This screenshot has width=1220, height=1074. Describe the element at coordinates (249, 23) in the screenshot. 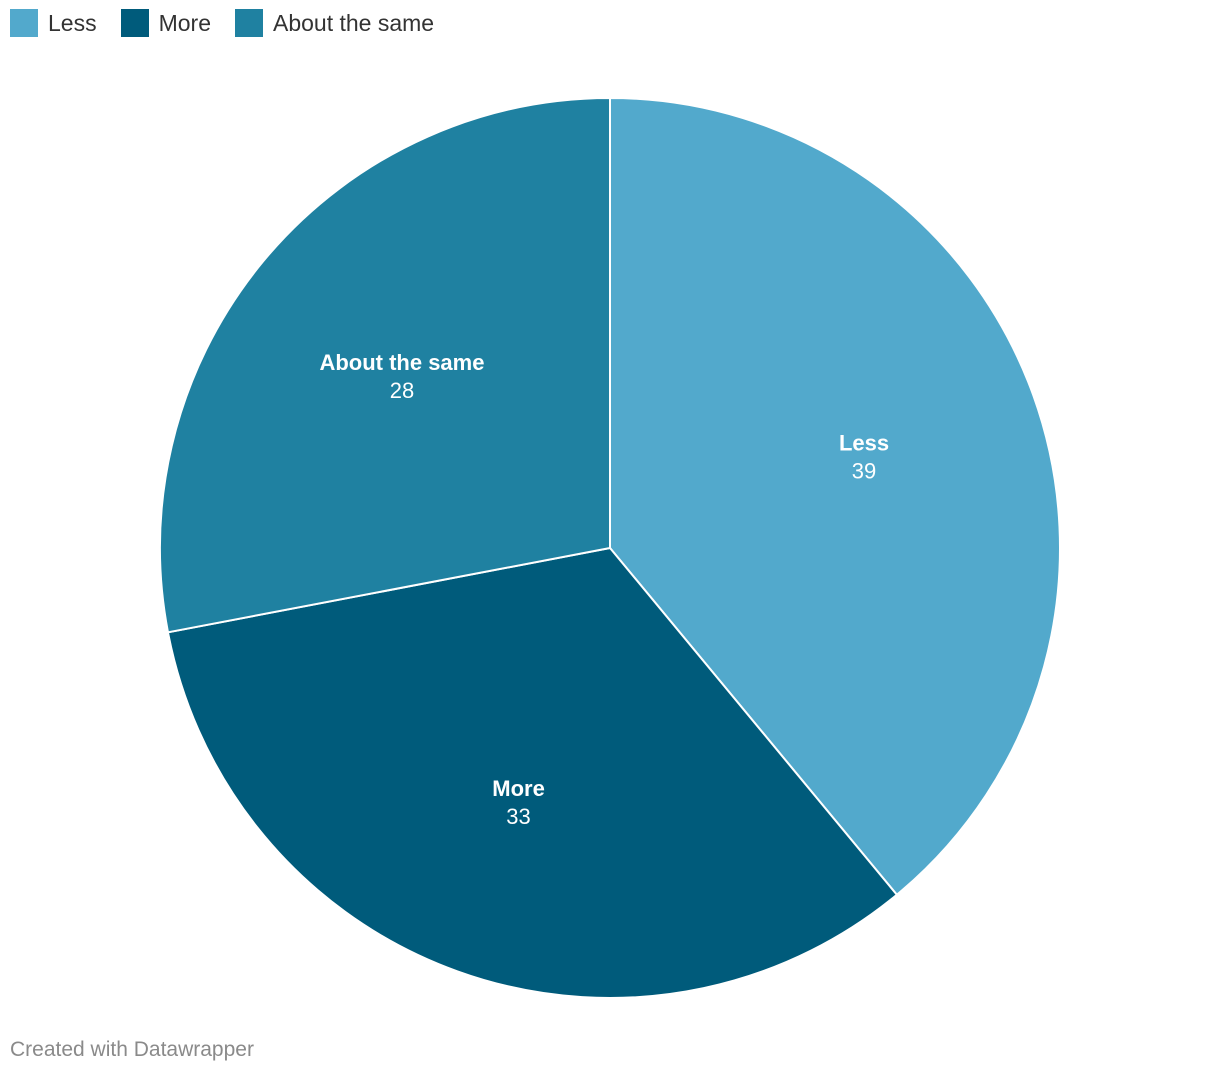

I see `legend-swatch-about-the-same` at that location.